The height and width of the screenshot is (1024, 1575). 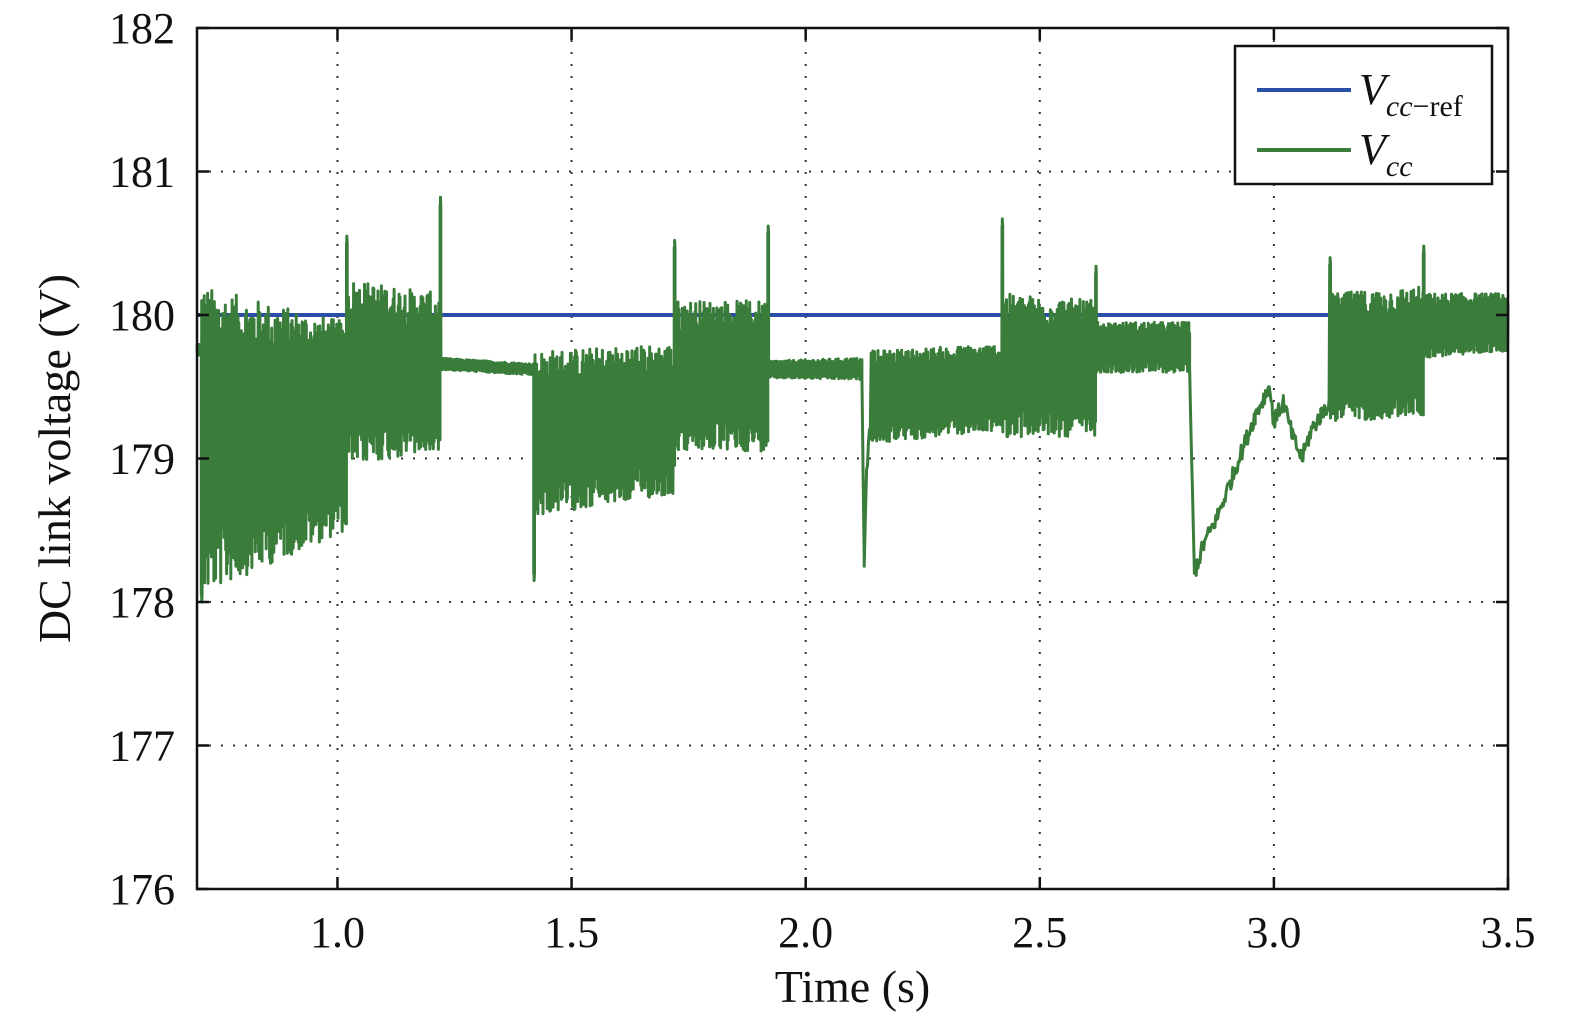 I want to click on legend-entry-vcc: Vcc, so click(x=1386, y=154).